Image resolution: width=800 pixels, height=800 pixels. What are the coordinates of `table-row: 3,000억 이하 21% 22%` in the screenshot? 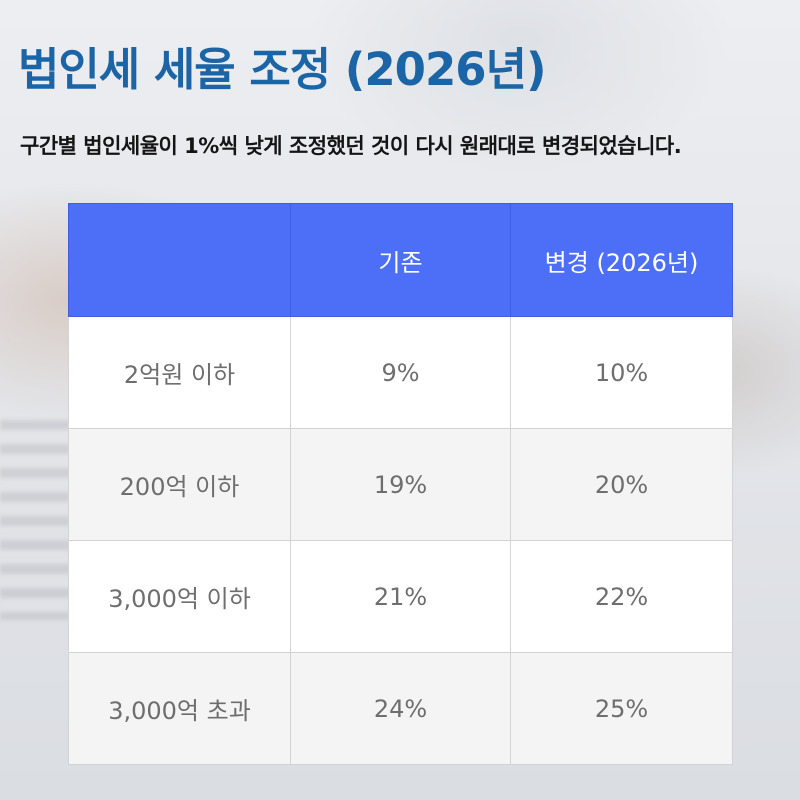 It's located at (400, 596).